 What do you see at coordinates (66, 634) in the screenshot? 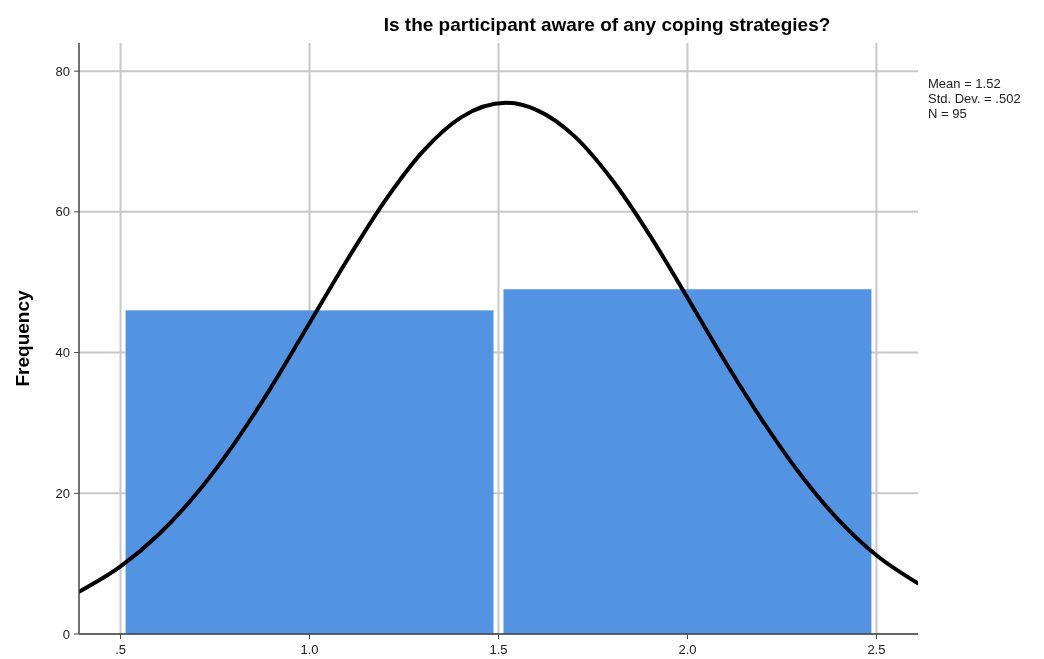
I see `y-tick-label: 0` at bounding box center [66, 634].